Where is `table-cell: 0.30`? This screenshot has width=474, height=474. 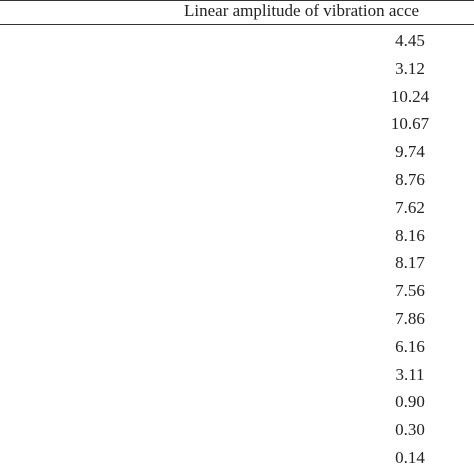
table-cell: 0.30 is located at coordinates (410, 430).